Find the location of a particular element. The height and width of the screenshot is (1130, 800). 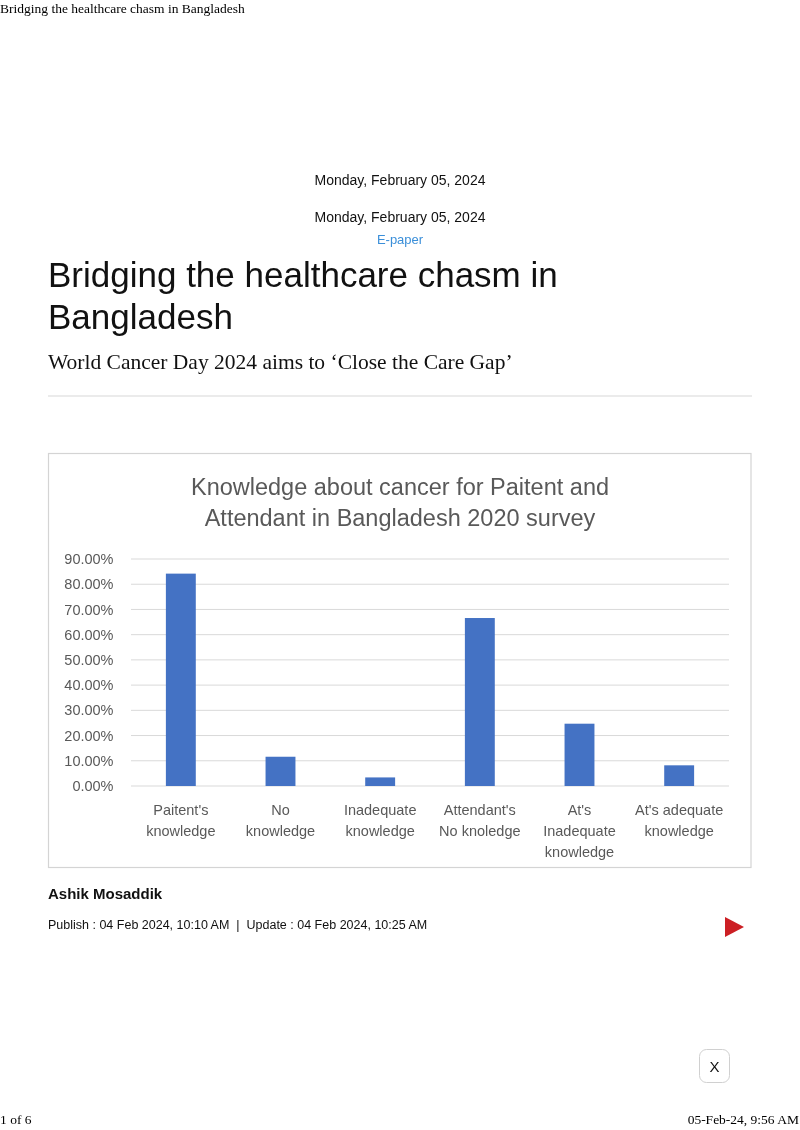

y-tick-label: 50.00% is located at coordinates (89, 659).